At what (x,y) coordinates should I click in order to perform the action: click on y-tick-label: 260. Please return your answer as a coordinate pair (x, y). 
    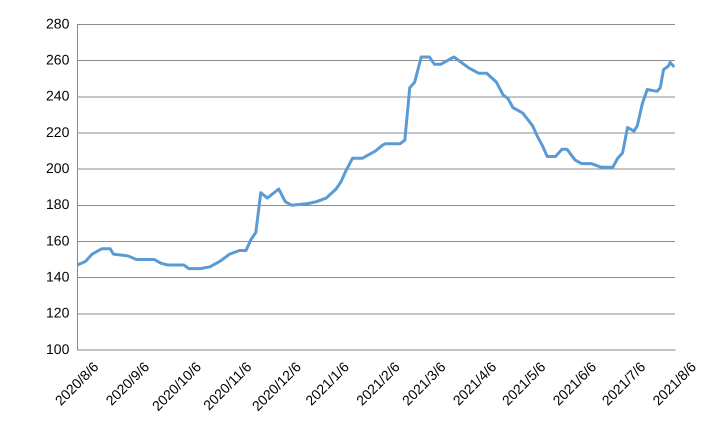
    Looking at the image, I should click on (58, 59).